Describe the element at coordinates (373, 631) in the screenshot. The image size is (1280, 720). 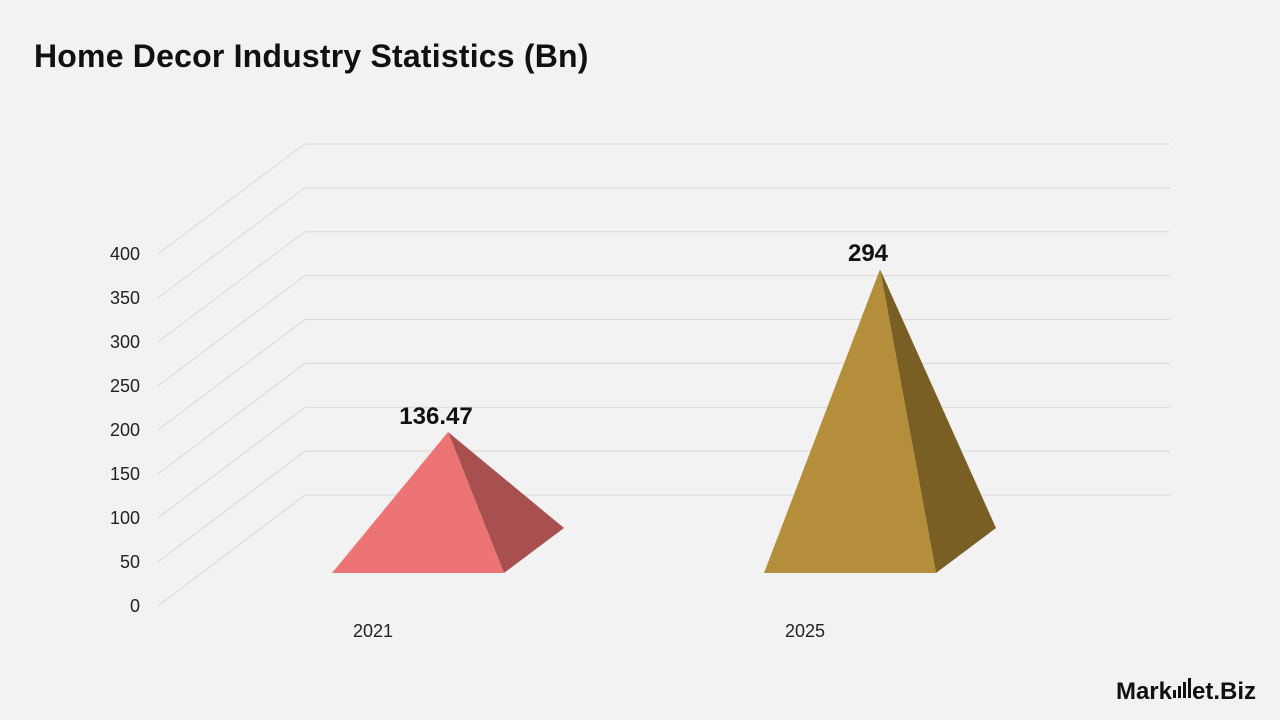
I see `x-category-label: 2021` at that location.